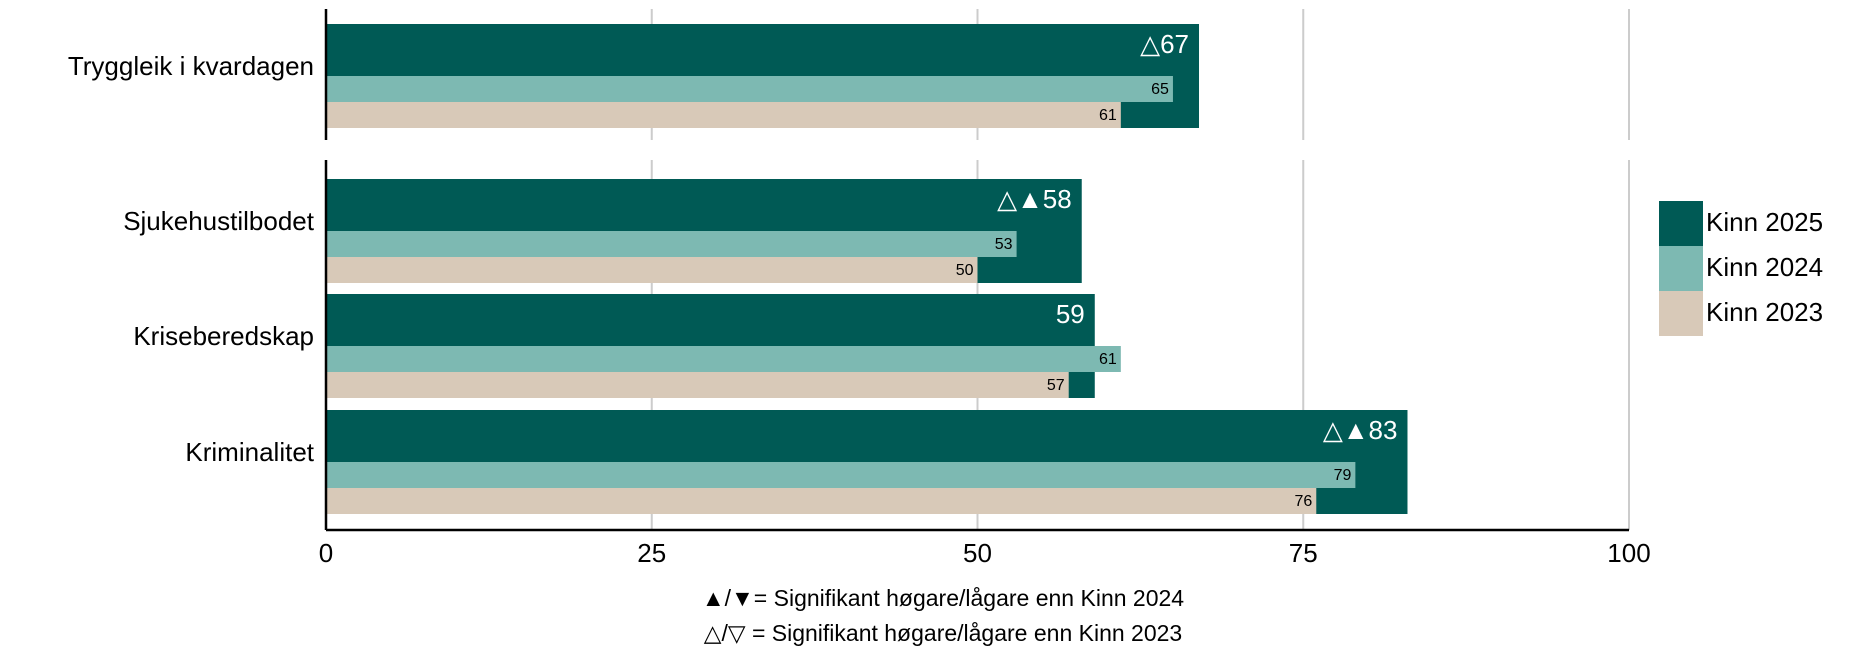  What do you see at coordinates (1056, 385) in the screenshot?
I see `value-label: 57` at bounding box center [1056, 385].